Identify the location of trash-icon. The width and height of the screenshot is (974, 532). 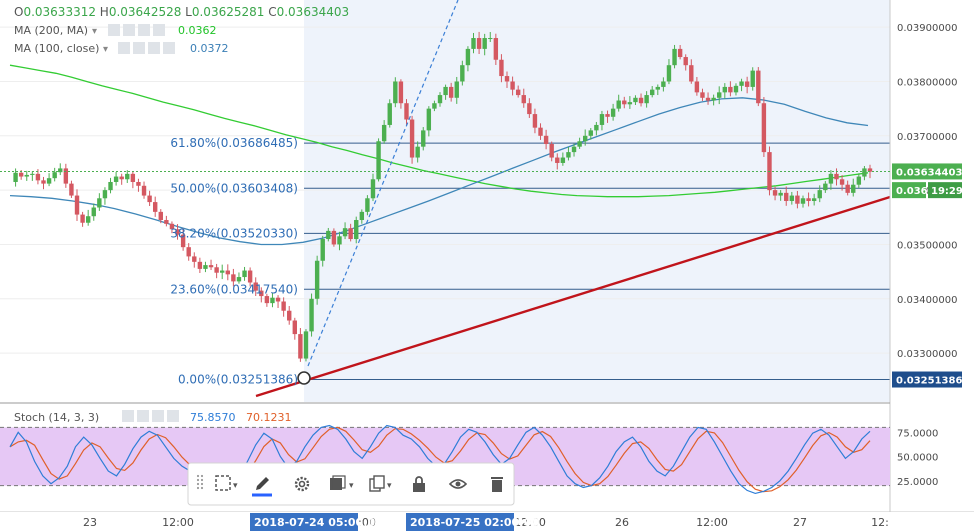
(497, 484).